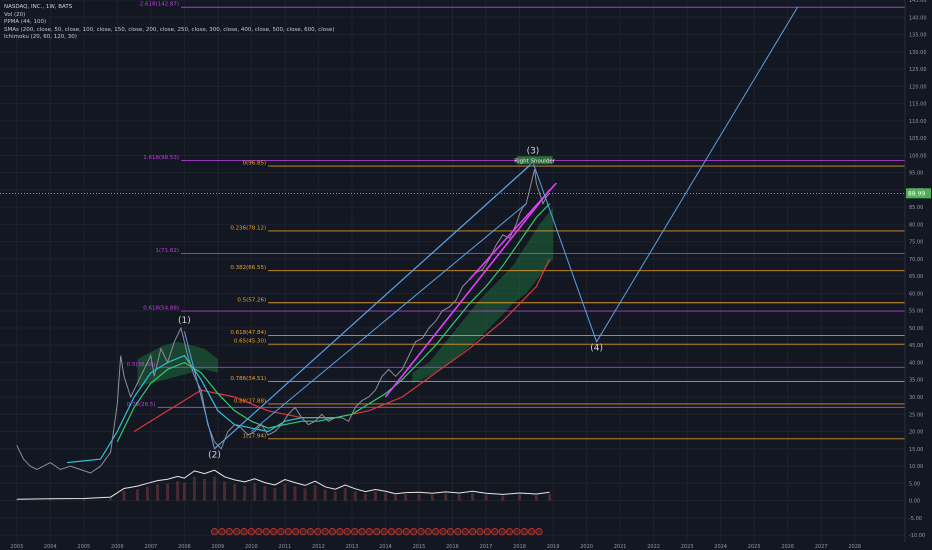  Describe the element at coordinates (150, 547) in the screenshot. I see `x-tick-label: 2007` at that location.